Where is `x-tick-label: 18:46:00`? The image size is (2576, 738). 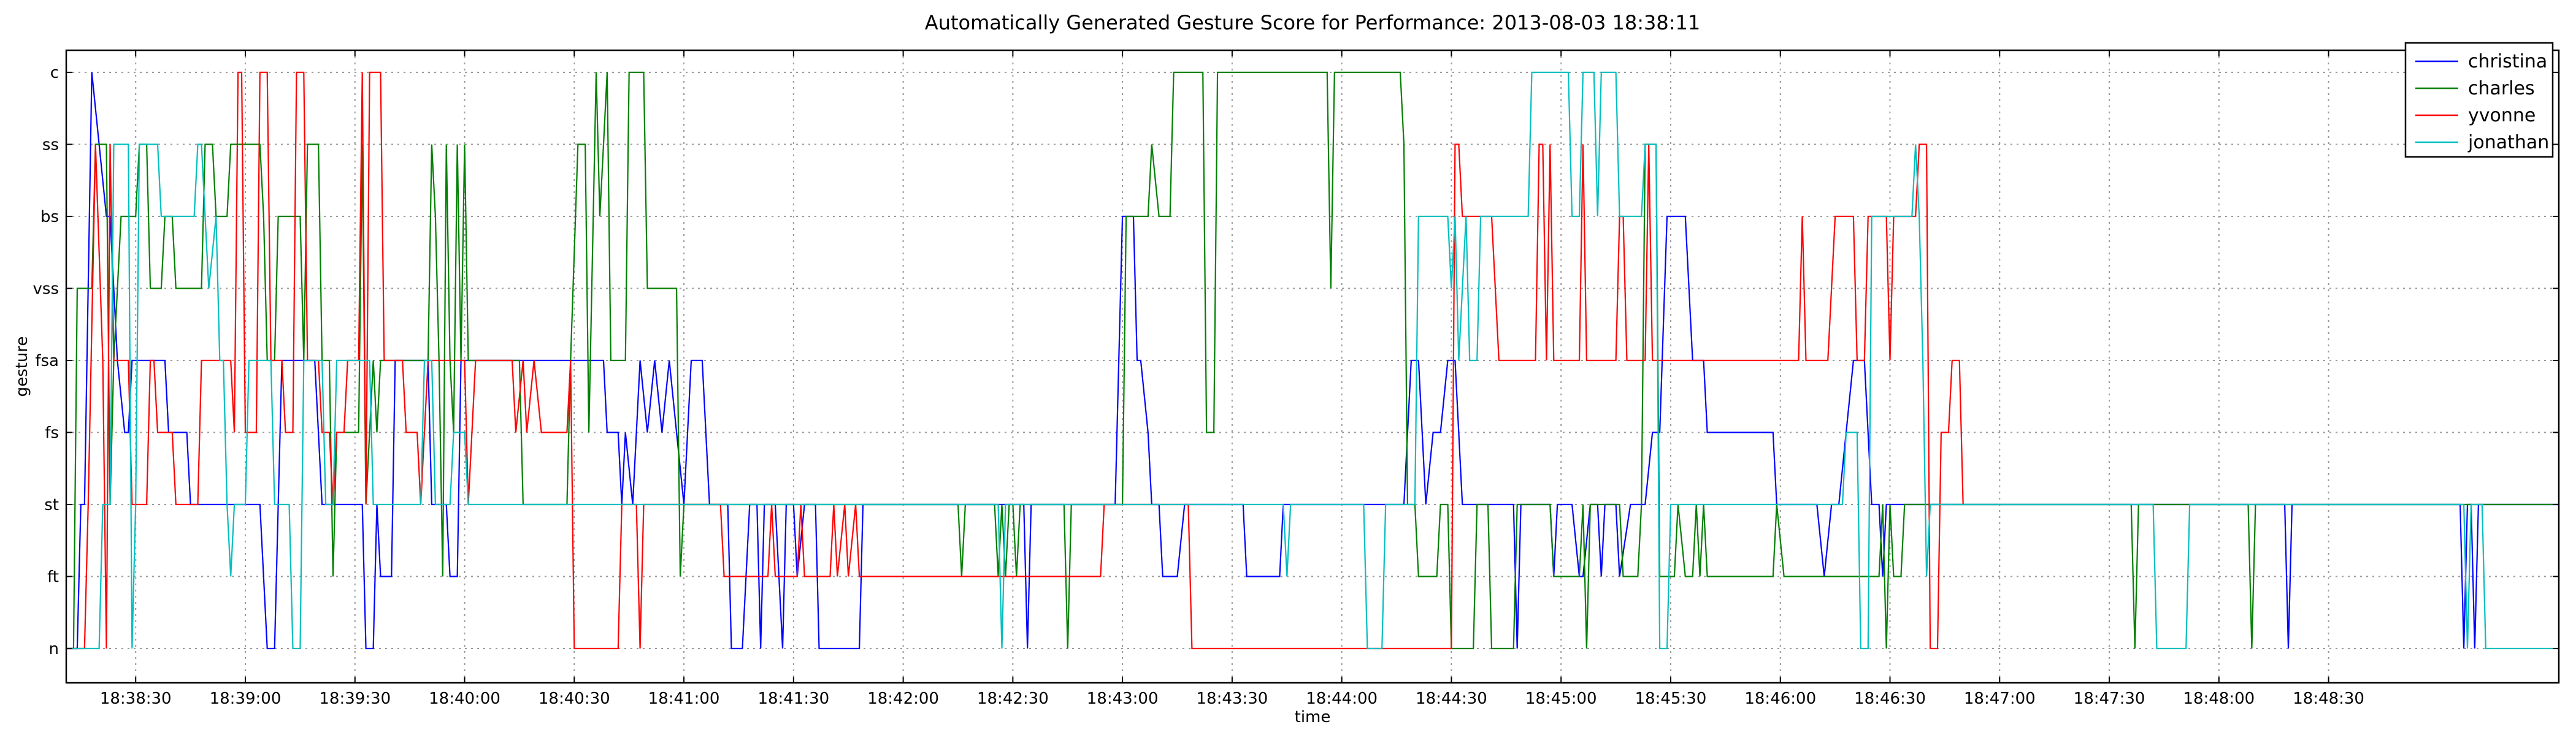
x-tick-label: 18:46:00 is located at coordinates (1780, 699).